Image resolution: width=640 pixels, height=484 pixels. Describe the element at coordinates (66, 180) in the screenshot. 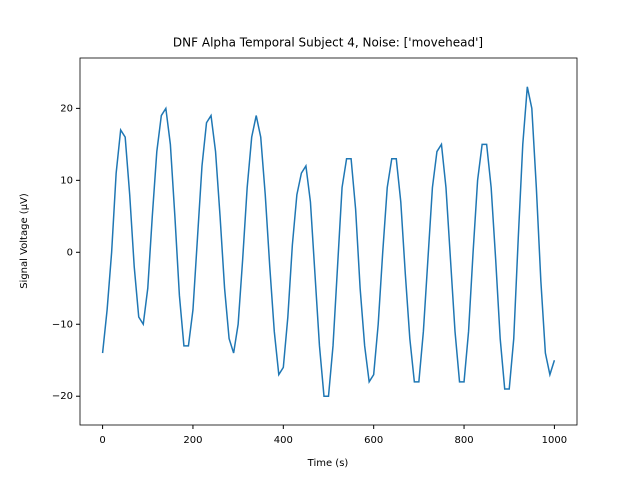

I see `y-tick-label: 10` at that location.